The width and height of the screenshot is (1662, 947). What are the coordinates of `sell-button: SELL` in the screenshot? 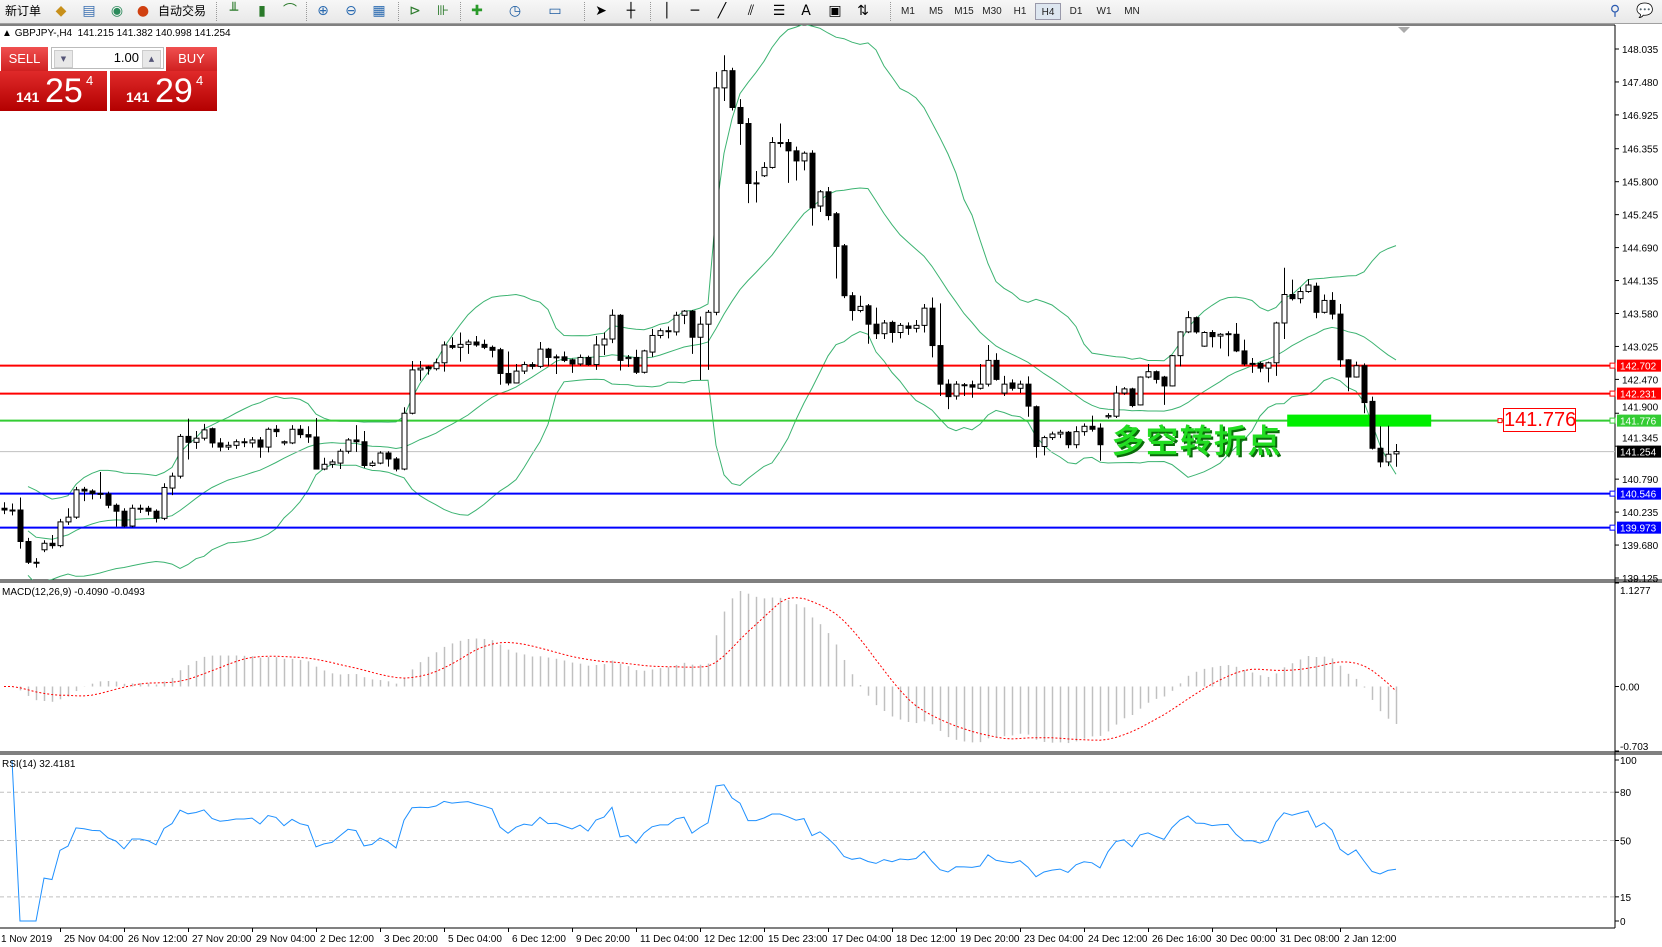 It's located at (24, 59).